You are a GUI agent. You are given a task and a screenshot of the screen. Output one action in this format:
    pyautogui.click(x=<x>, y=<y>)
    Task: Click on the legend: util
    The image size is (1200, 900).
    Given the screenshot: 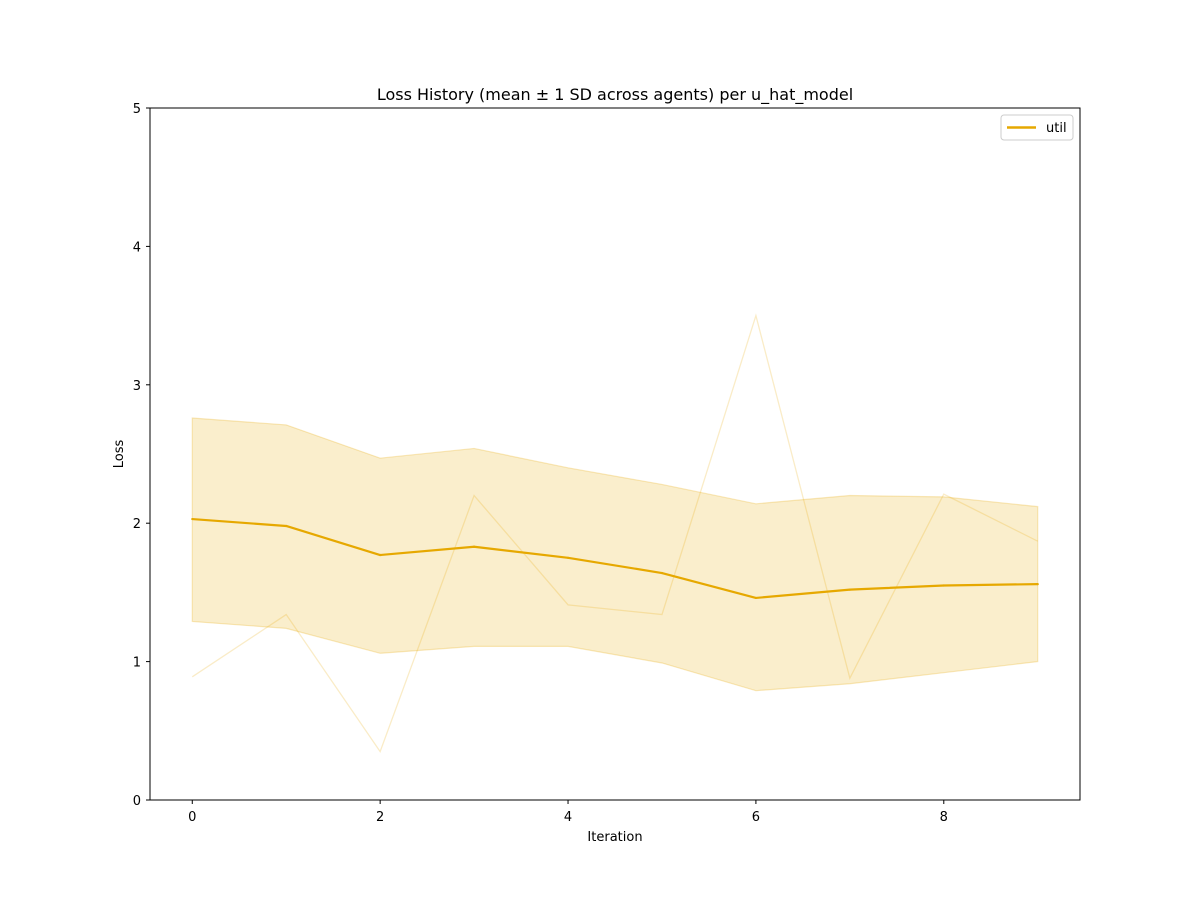 What is the action you would take?
    pyautogui.click(x=1037, y=127)
    